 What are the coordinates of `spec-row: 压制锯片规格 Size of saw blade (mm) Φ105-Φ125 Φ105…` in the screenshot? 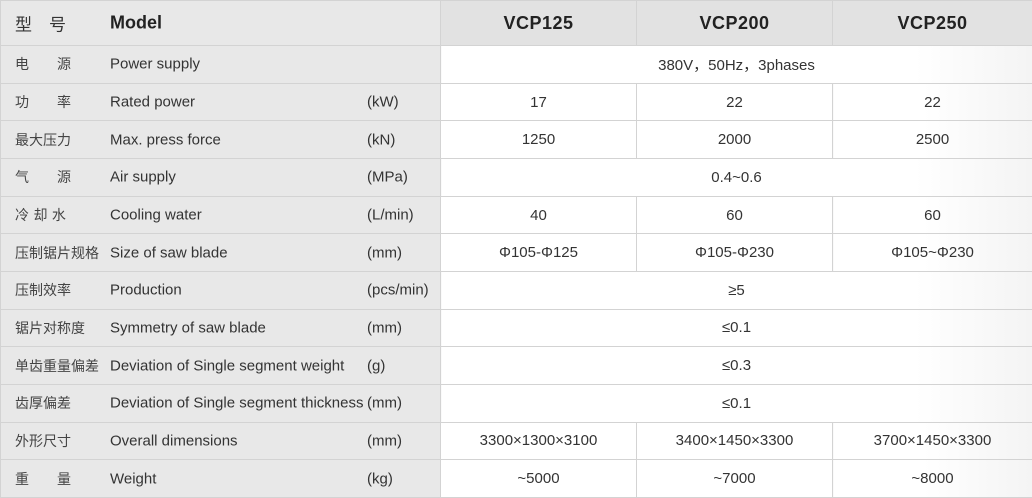 It's located at (516, 253).